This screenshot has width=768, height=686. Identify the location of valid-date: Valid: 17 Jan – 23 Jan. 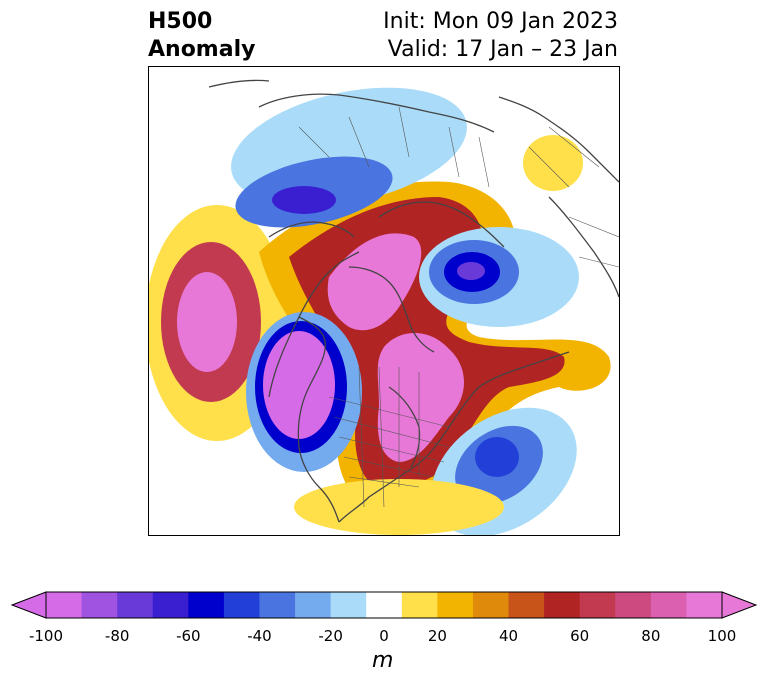
(502, 49).